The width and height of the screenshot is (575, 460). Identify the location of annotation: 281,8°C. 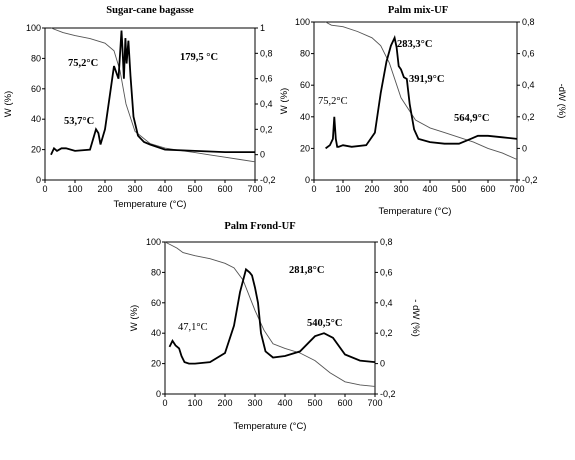
(306, 270).